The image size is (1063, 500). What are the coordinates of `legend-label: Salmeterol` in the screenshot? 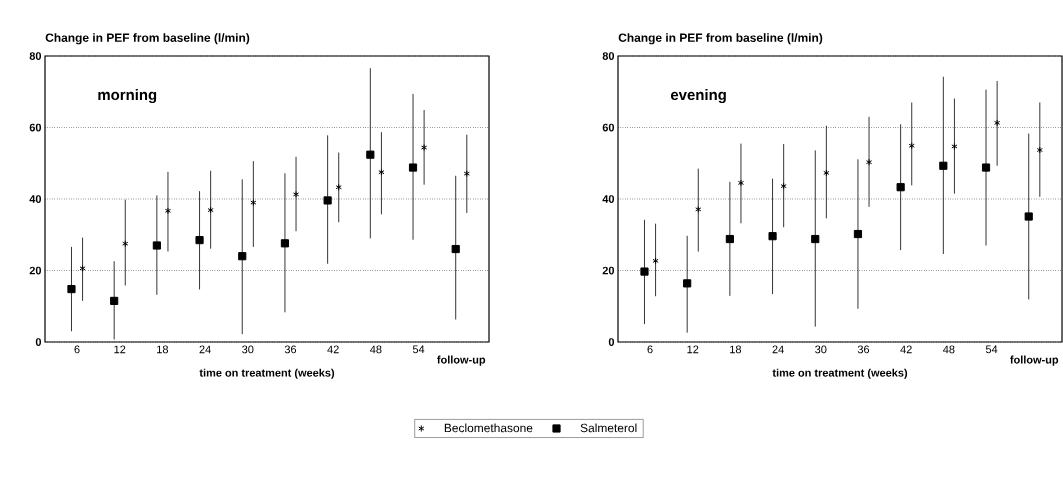 It's located at (608, 428).